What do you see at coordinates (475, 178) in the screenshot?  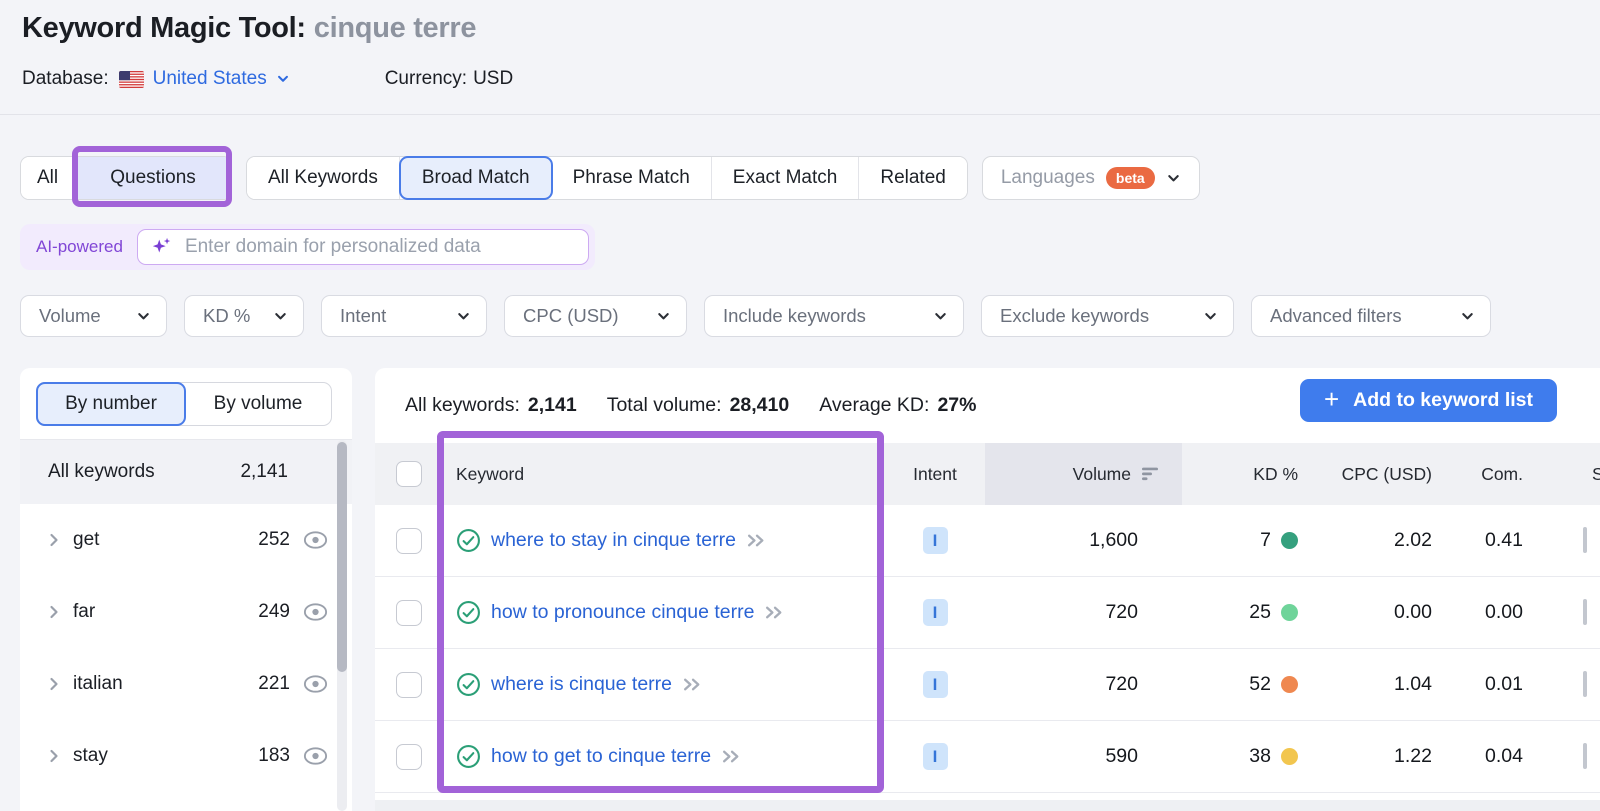 I see `tab-broad-match: Broad Match` at bounding box center [475, 178].